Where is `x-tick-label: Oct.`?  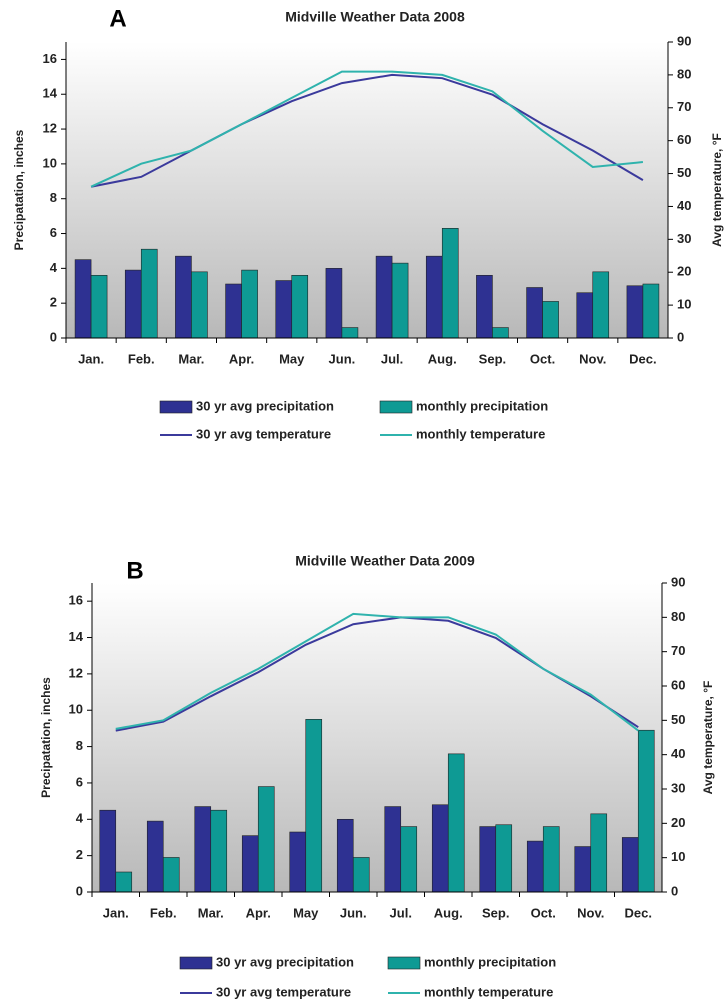 x-tick-label: Oct. is located at coordinates (542, 358).